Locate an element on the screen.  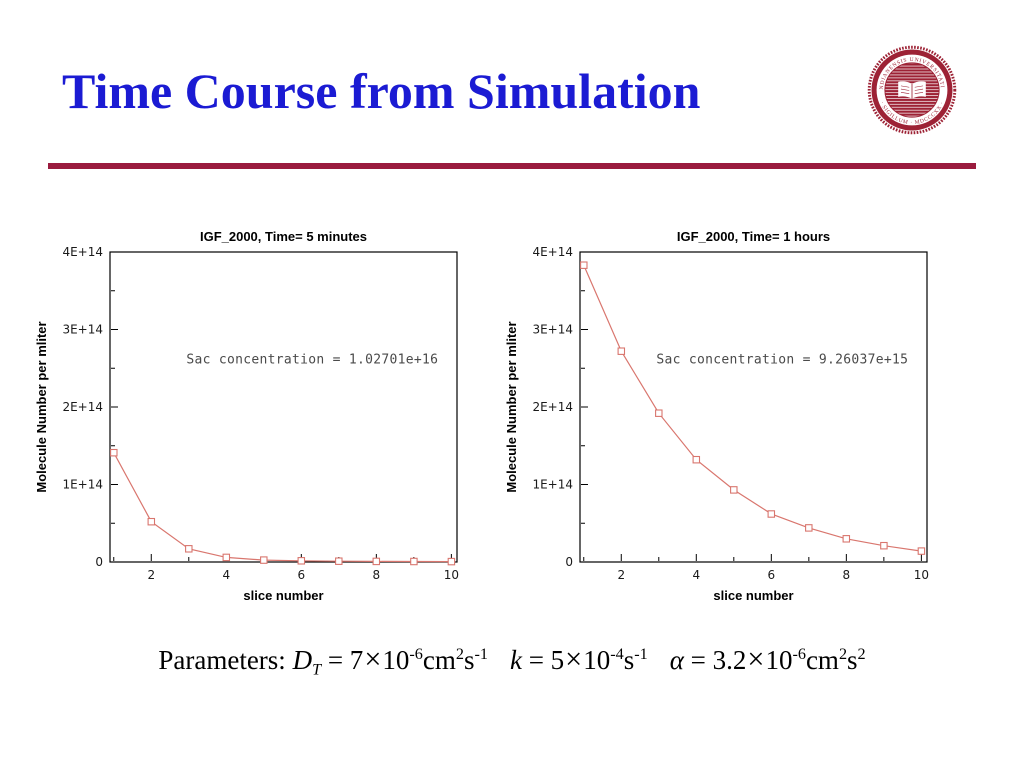
param-segment: = 3.2 is located at coordinates (715, 660).